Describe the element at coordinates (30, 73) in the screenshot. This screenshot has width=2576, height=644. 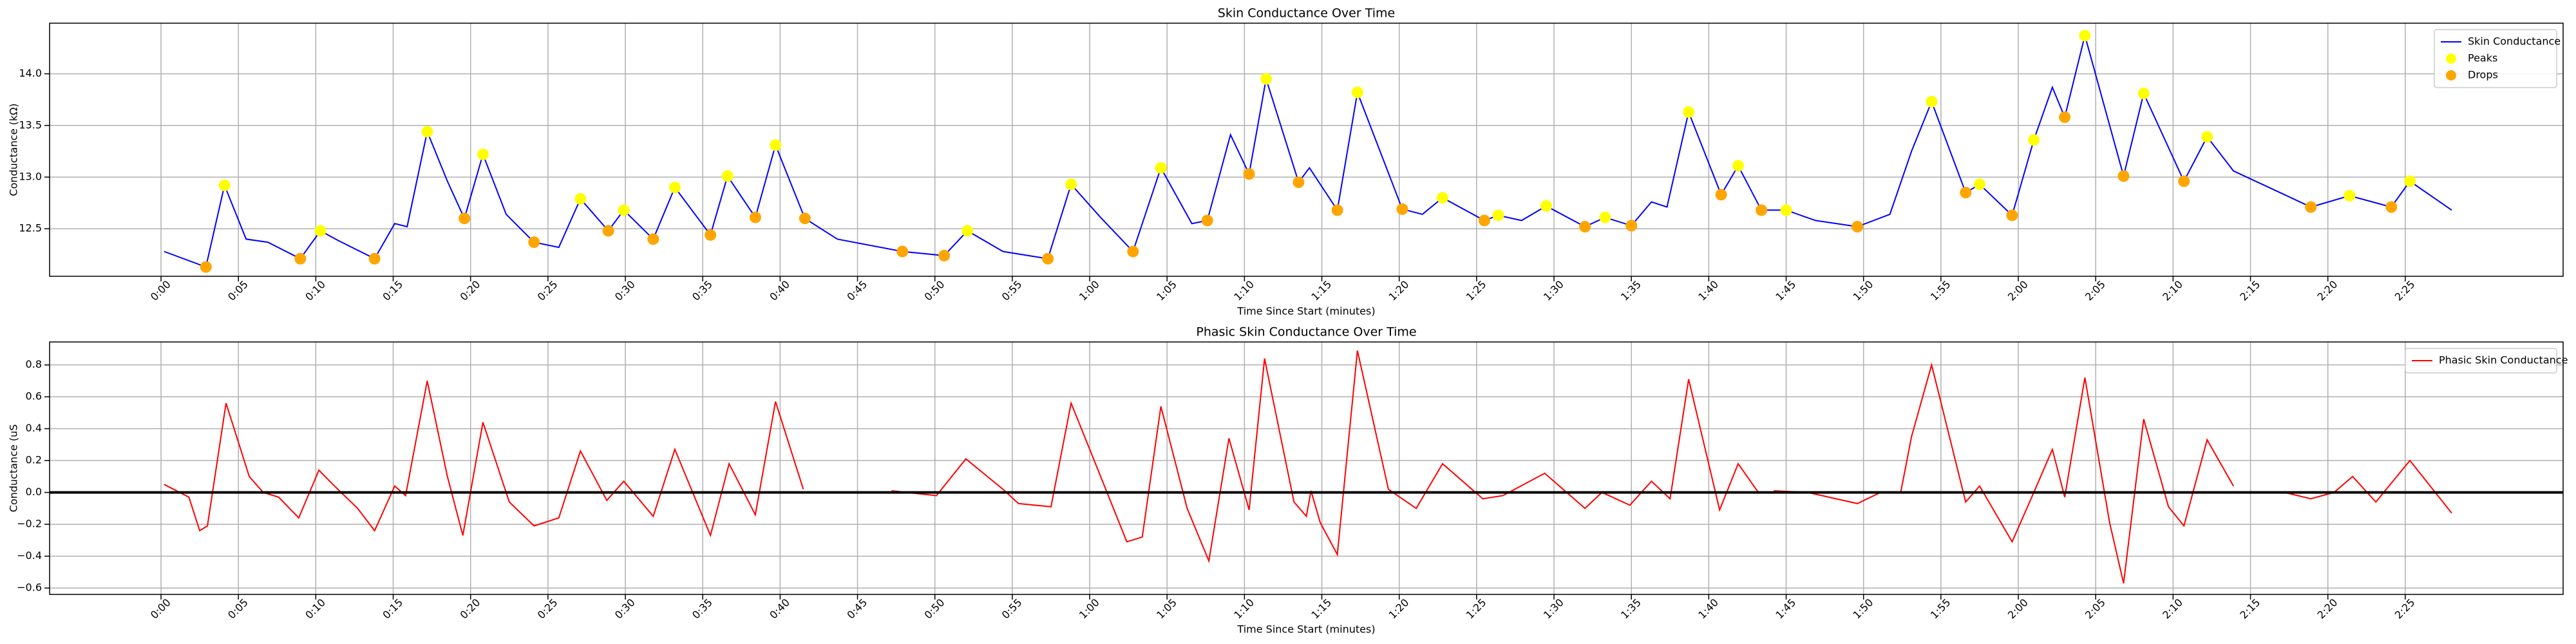
I see `y-tick-label: 14.0` at that location.